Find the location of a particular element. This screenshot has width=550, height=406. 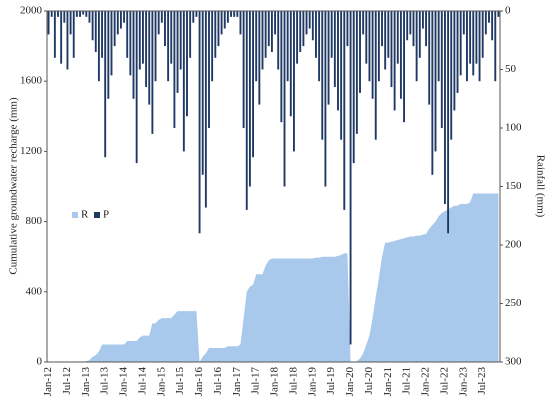

x-tick-label: Jan-17 is located at coordinates (237, 382).